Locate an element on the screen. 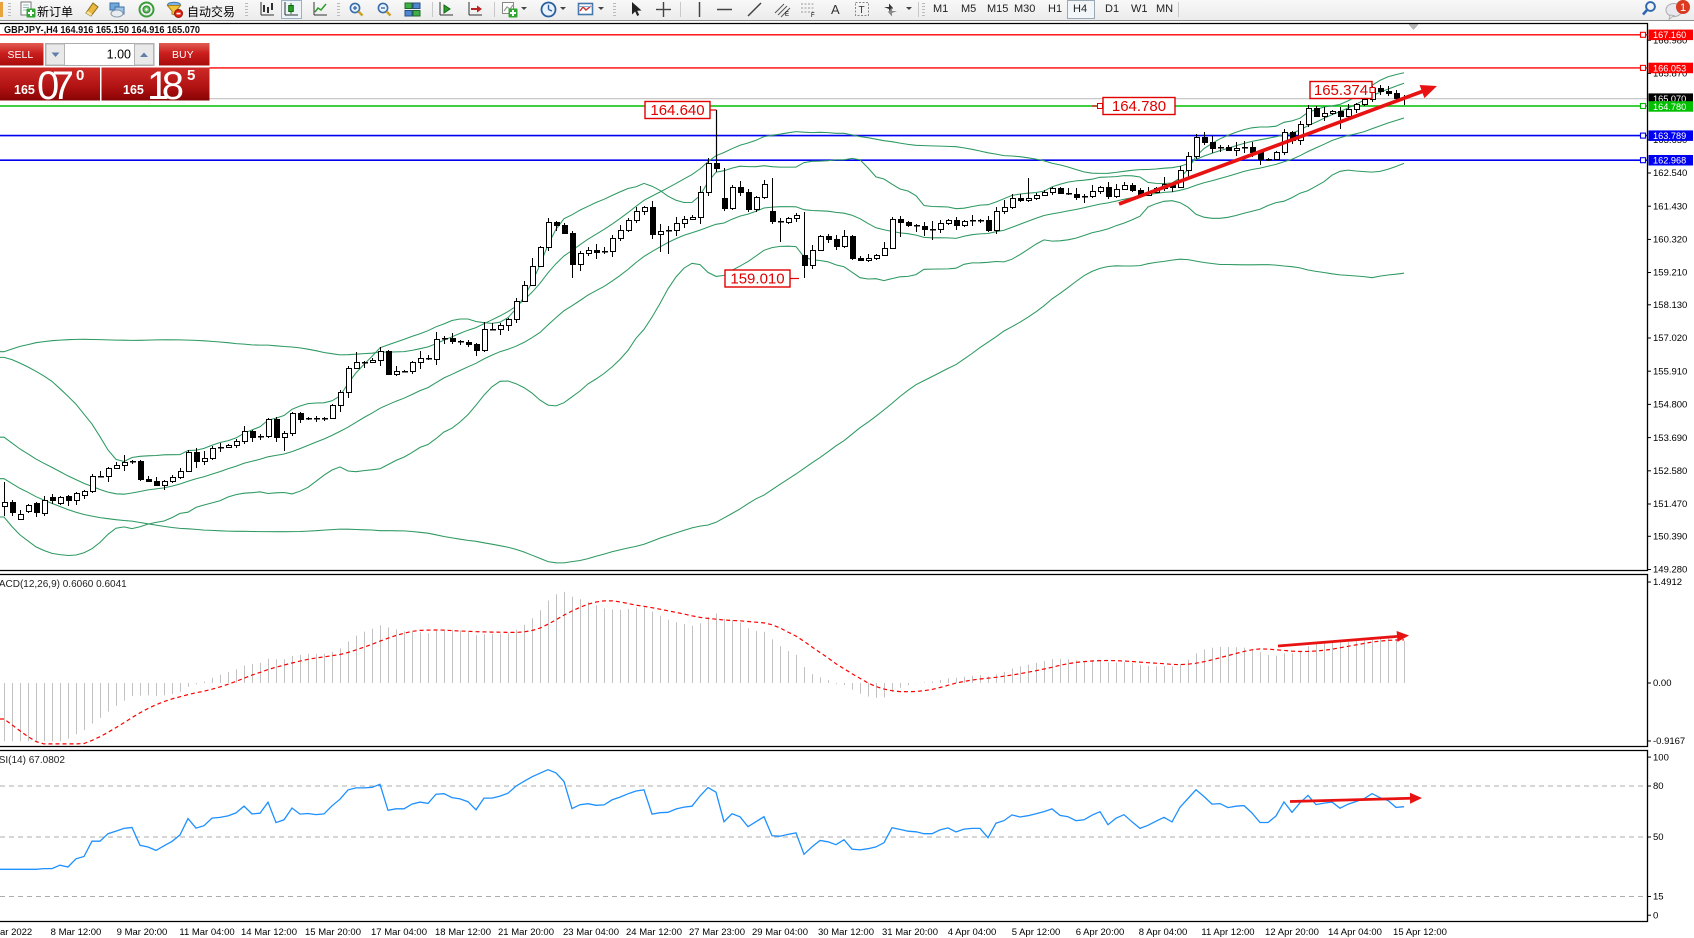  svg-text: E is located at coordinates (787, 15).